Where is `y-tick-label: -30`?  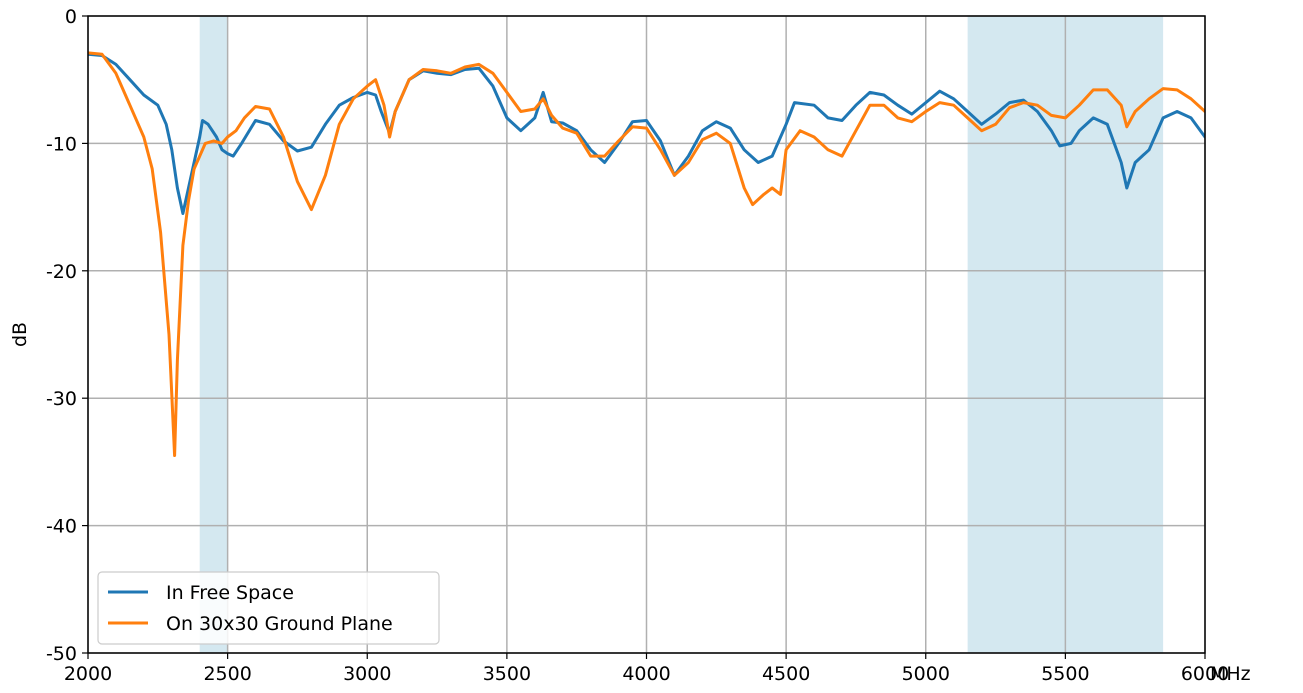
y-tick-label: -30 is located at coordinates (61, 399).